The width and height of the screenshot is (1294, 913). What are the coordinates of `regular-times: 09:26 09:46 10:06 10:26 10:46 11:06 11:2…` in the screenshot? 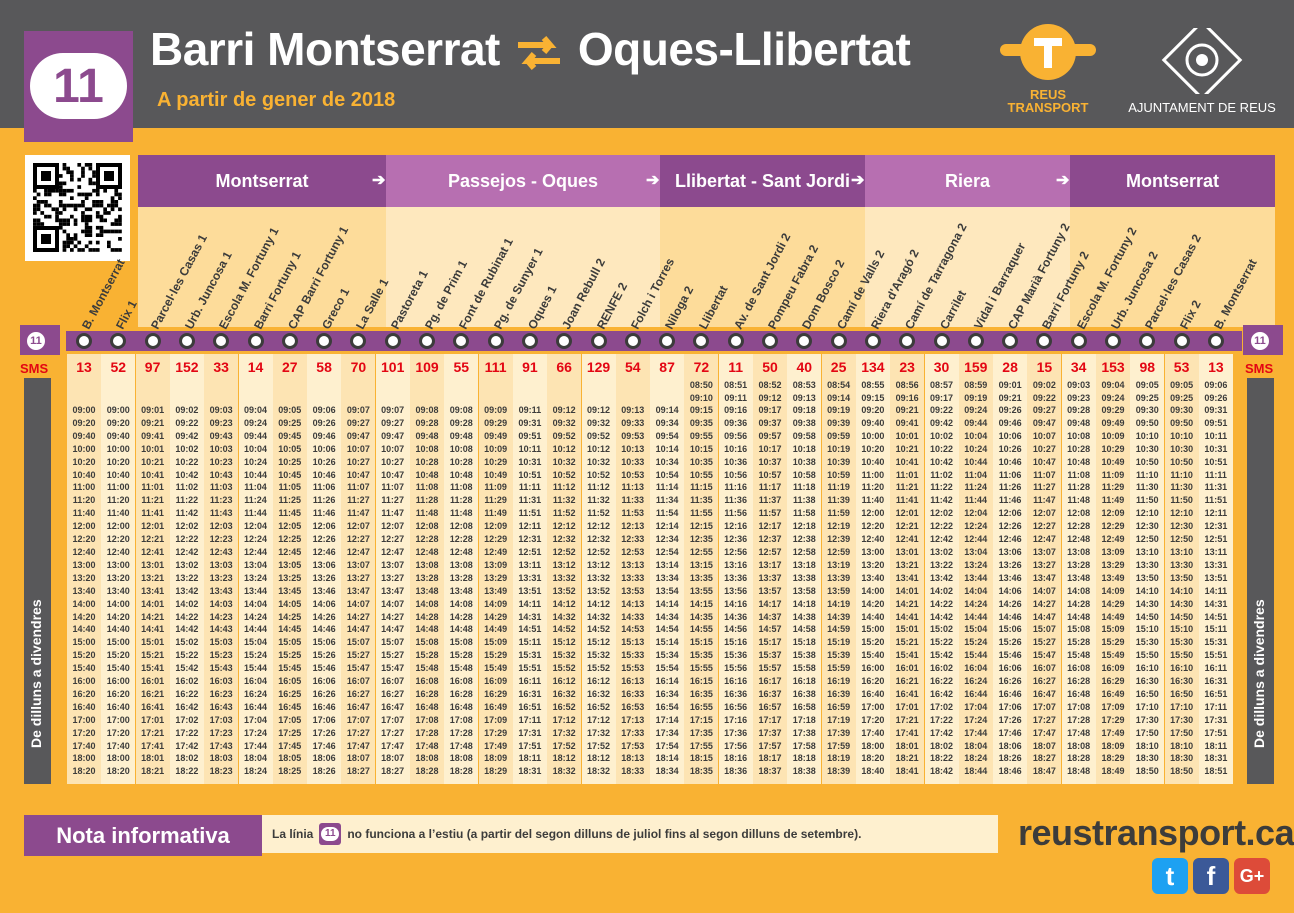 It's located at (1010, 591).